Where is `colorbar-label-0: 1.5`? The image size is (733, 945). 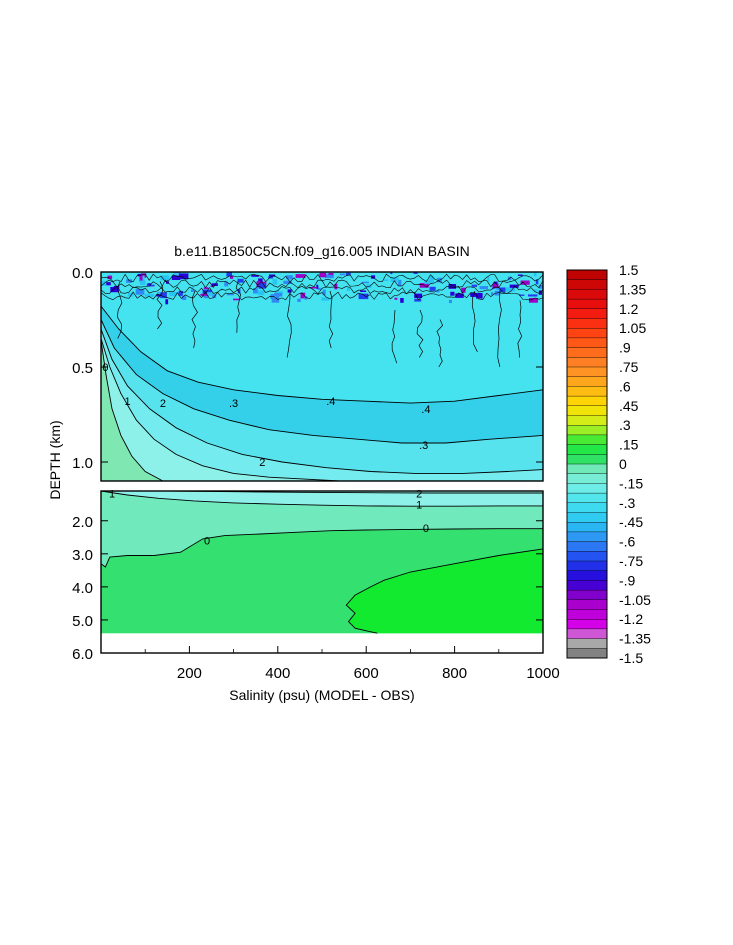 colorbar-label-0: 1.5 is located at coordinates (629, 270).